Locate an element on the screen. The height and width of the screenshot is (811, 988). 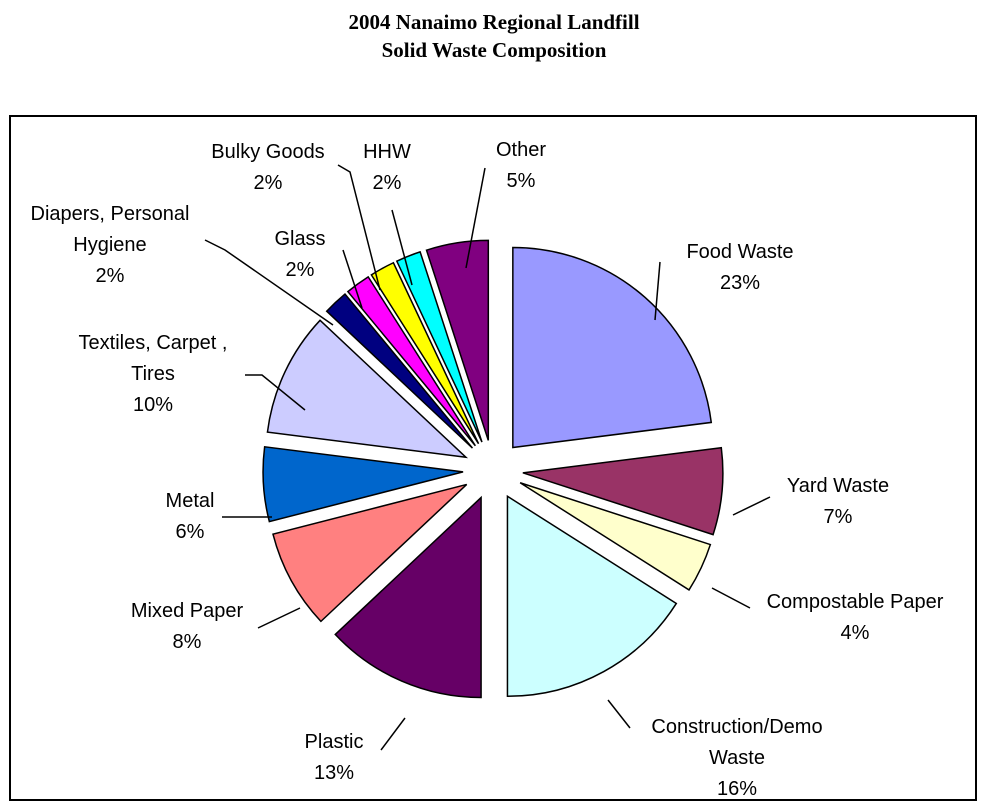
chart-title-line-2: Solid Waste Composition is located at coordinates (494, 50).